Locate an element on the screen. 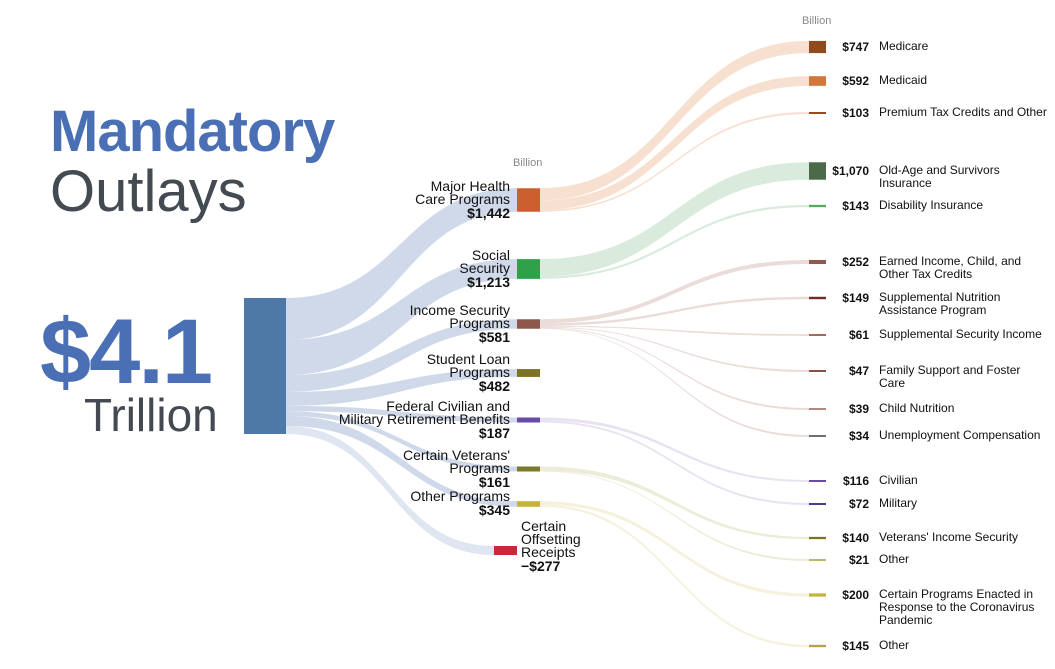 The height and width of the screenshot is (669, 1055). leaf-value-2-3: $47 is located at coordinates (858, 371).